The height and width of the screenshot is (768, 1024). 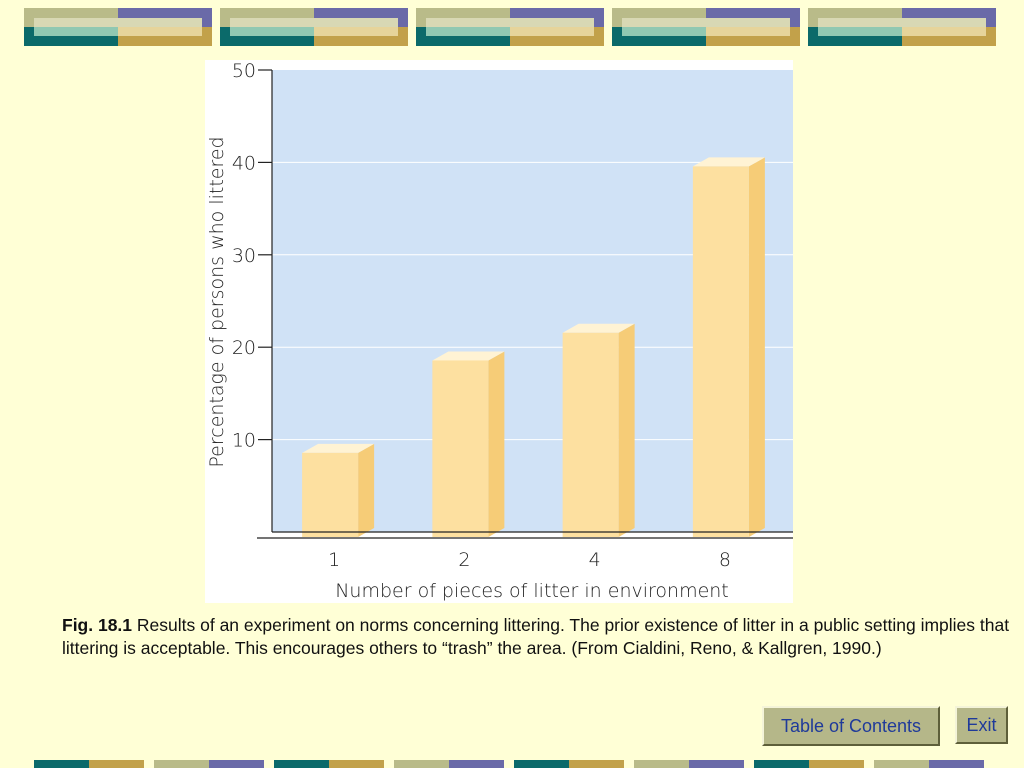 I want to click on y-tick-labels: 10 20 30 40 50, so click(x=244, y=256).